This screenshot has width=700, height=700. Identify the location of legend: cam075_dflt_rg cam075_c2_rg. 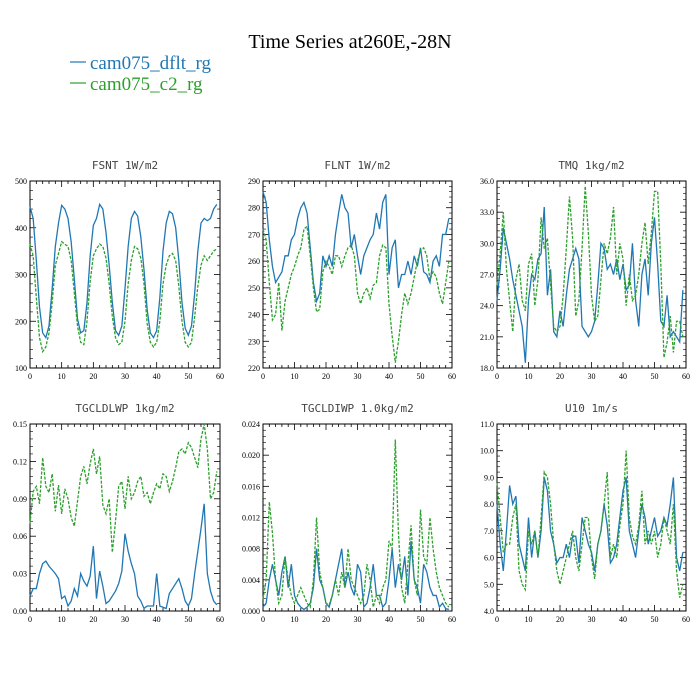
(141, 74).